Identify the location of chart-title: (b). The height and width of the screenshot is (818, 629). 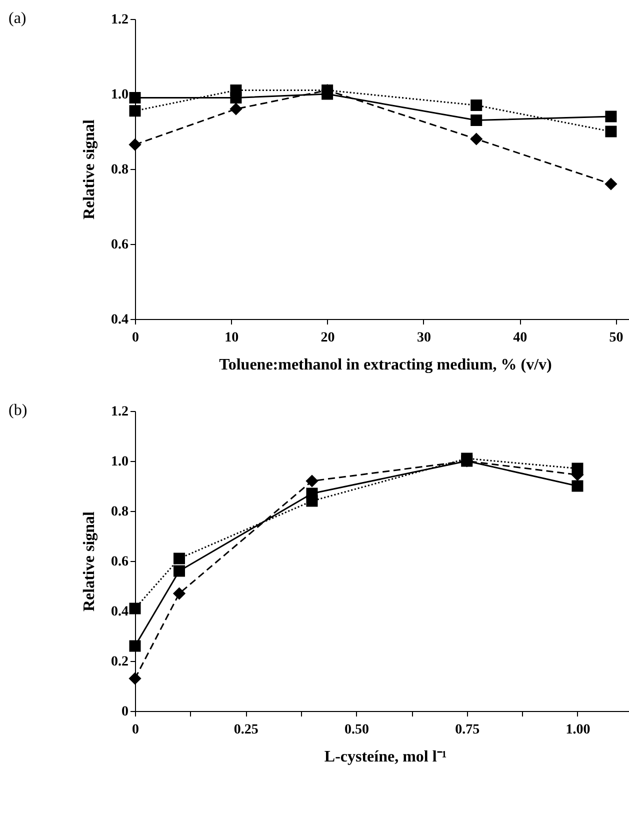
(18, 410).